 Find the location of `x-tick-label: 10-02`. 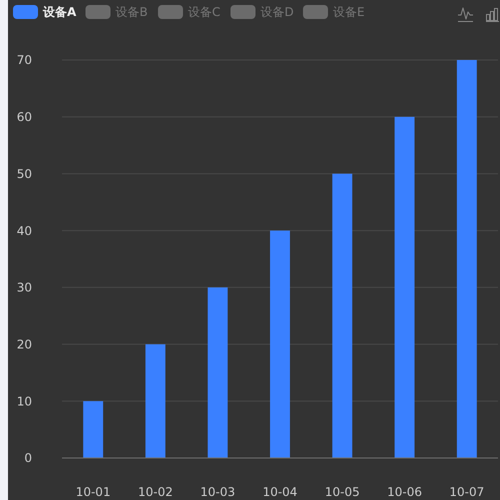

x-tick-label: 10-02 is located at coordinates (155, 492).